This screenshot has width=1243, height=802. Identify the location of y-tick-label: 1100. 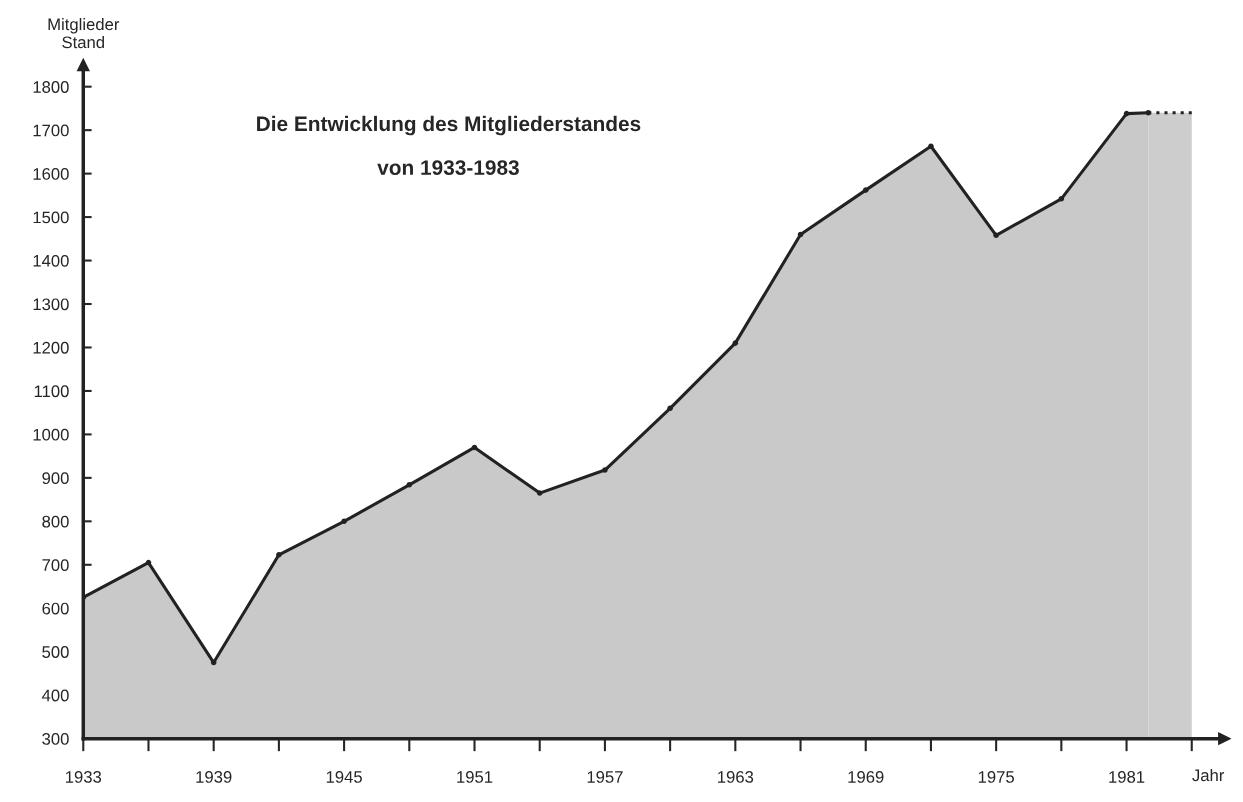
(51, 391).